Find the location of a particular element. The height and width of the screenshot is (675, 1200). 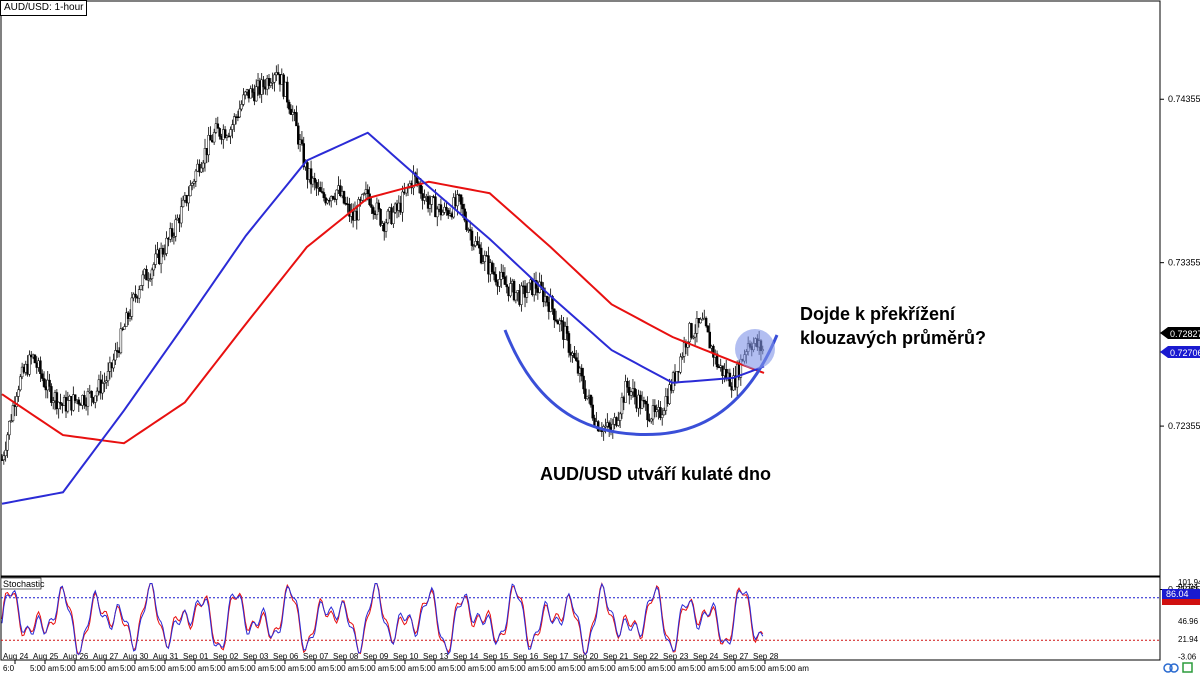

date-tick-label: Aug 25 is located at coordinates (46, 656).